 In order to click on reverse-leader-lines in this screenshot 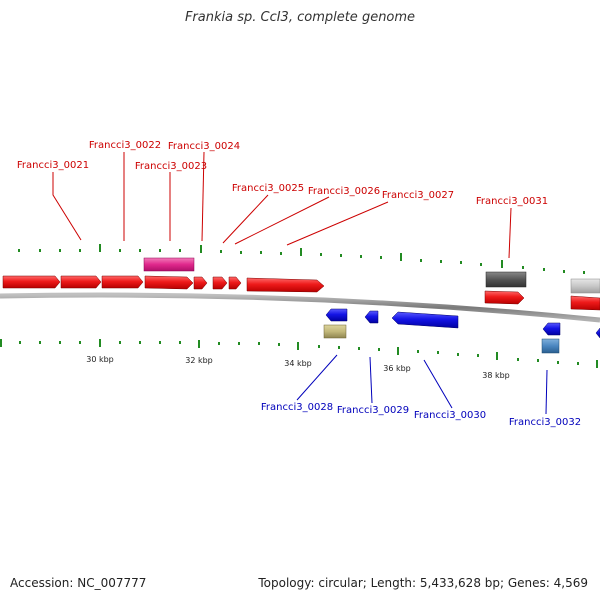, I will do `click(422, 384)`.